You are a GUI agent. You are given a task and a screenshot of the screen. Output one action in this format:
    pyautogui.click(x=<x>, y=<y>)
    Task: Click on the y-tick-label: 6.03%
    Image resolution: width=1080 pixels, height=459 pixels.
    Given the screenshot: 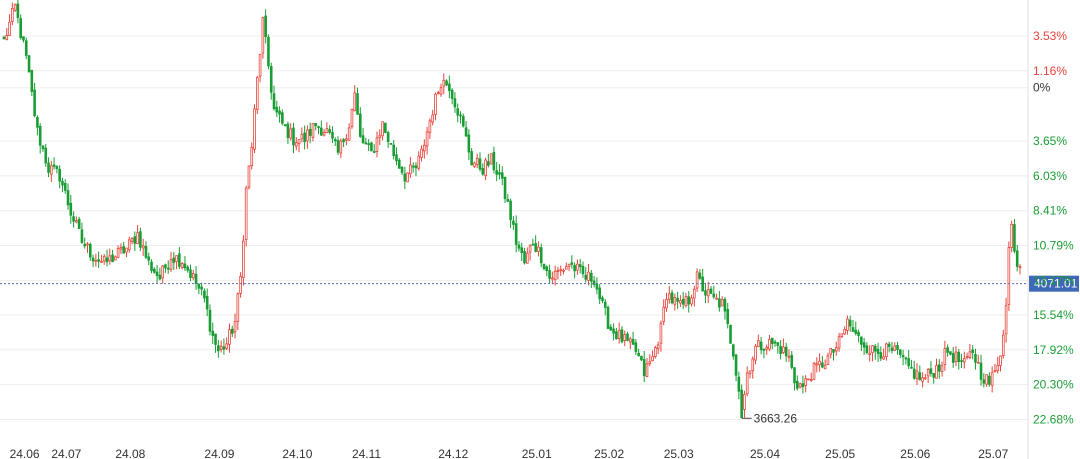 What is the action you would take?
    pyautogui.click(x=1050, y=176)
    